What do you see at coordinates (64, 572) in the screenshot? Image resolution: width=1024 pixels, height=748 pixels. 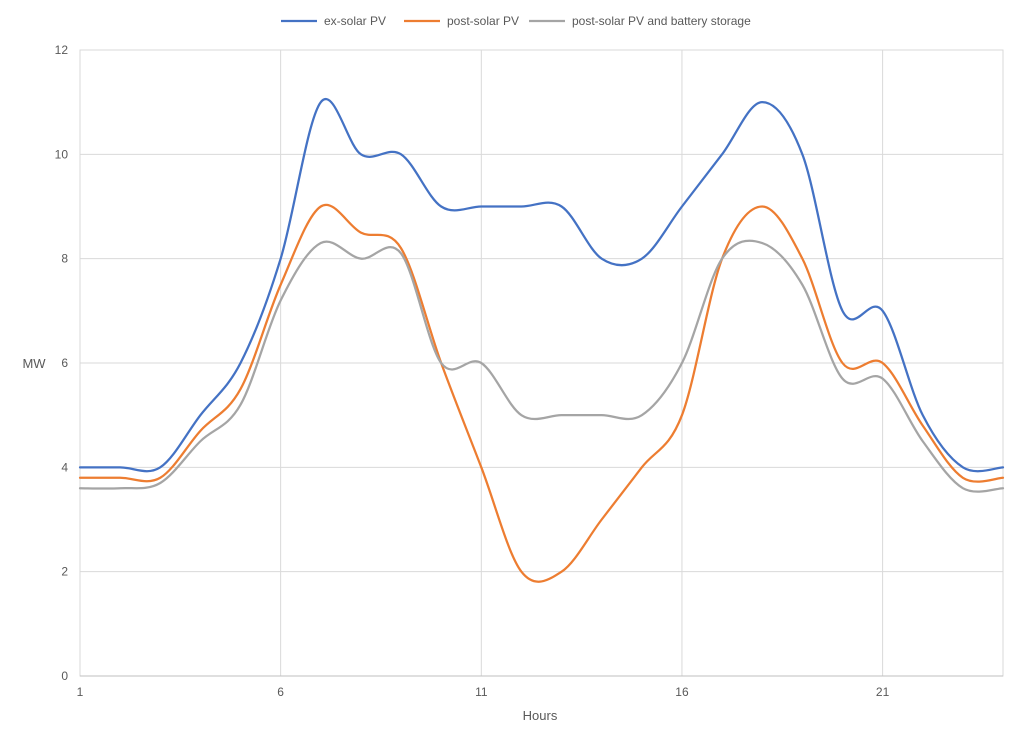 I see `y-tick-label: 2` at bounding box center [64, 572].